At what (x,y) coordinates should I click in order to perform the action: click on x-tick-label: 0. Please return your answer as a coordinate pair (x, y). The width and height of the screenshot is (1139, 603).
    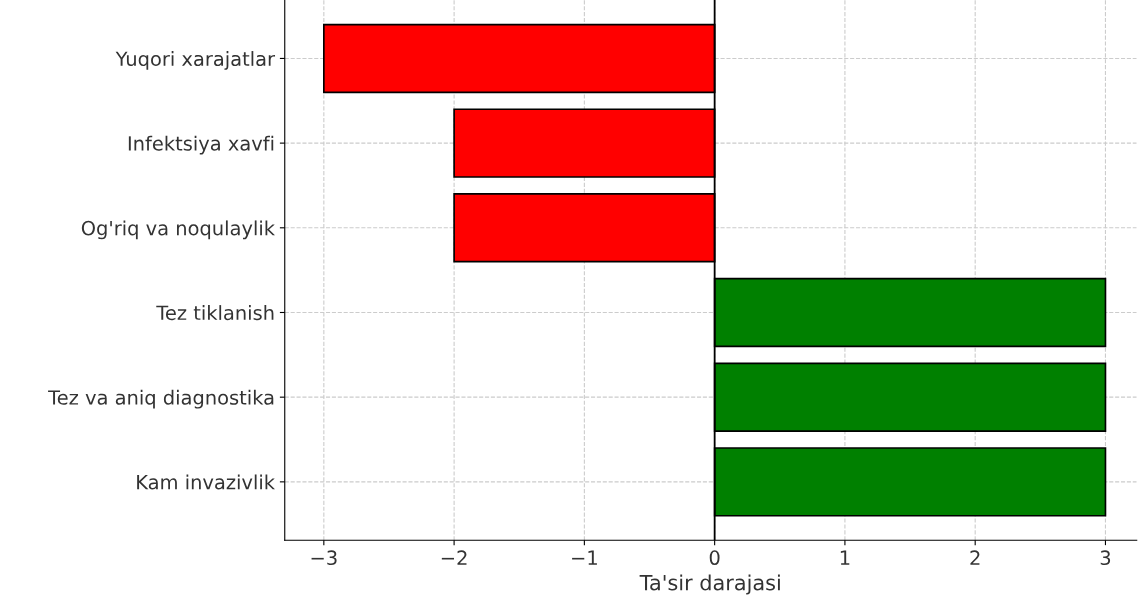
    Looking at the image, I should click on (714, 558).